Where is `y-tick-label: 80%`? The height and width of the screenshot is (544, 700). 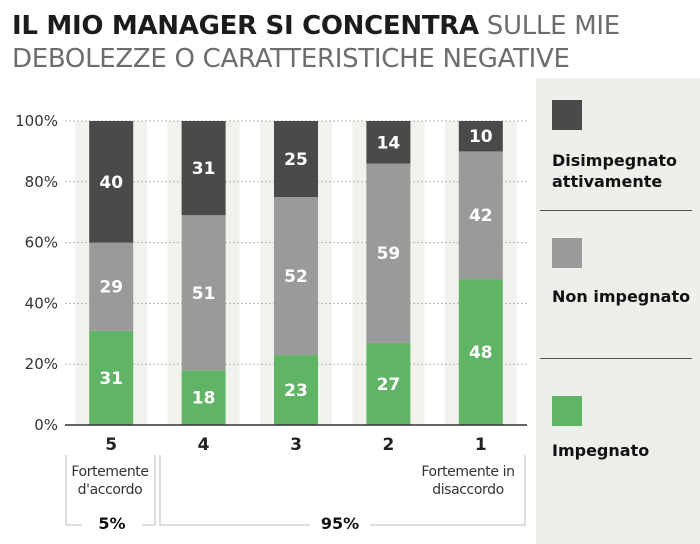 y-tick-label: 80% is located at coordinates (41, 182).